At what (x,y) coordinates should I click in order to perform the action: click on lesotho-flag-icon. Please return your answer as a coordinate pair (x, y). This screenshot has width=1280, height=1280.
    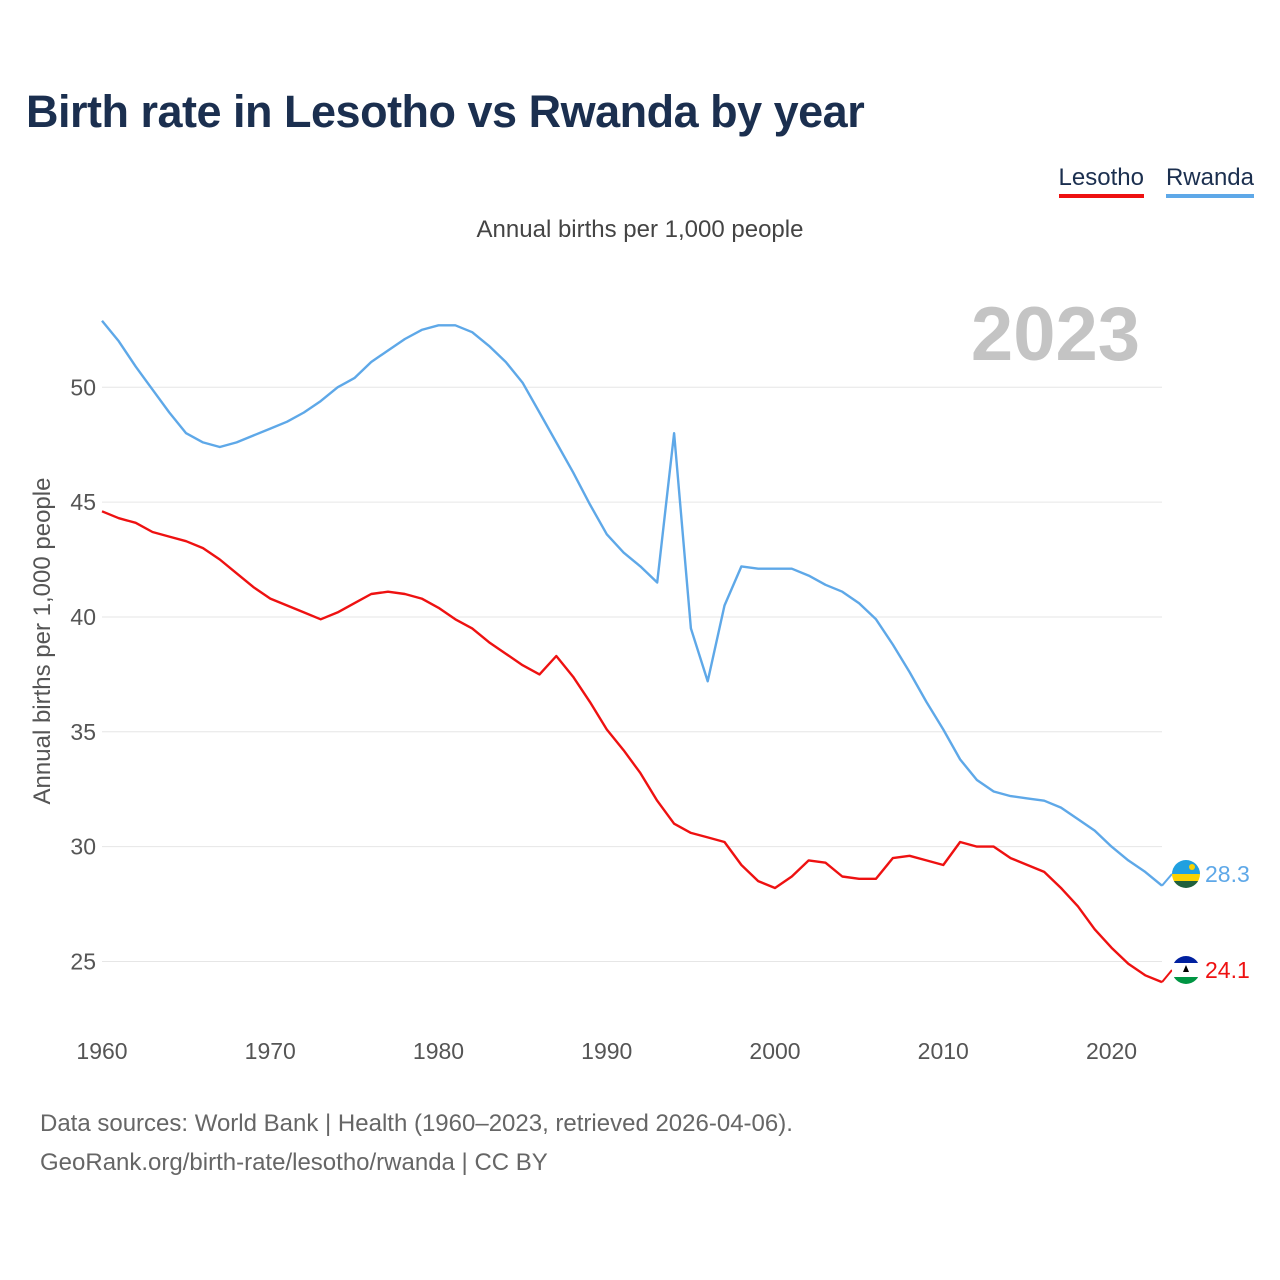
    Looking at the image, I should click on (1186, 970).